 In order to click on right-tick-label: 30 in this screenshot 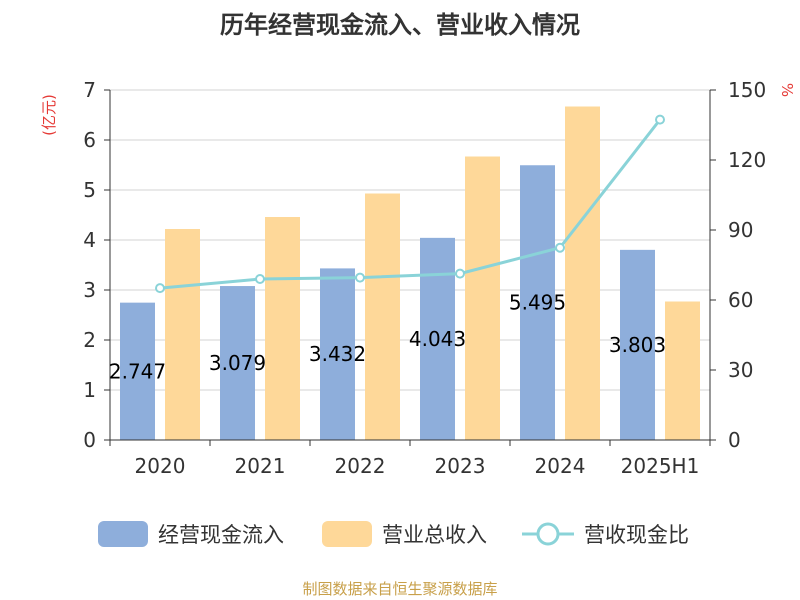, I will do `click(740, 370)`.